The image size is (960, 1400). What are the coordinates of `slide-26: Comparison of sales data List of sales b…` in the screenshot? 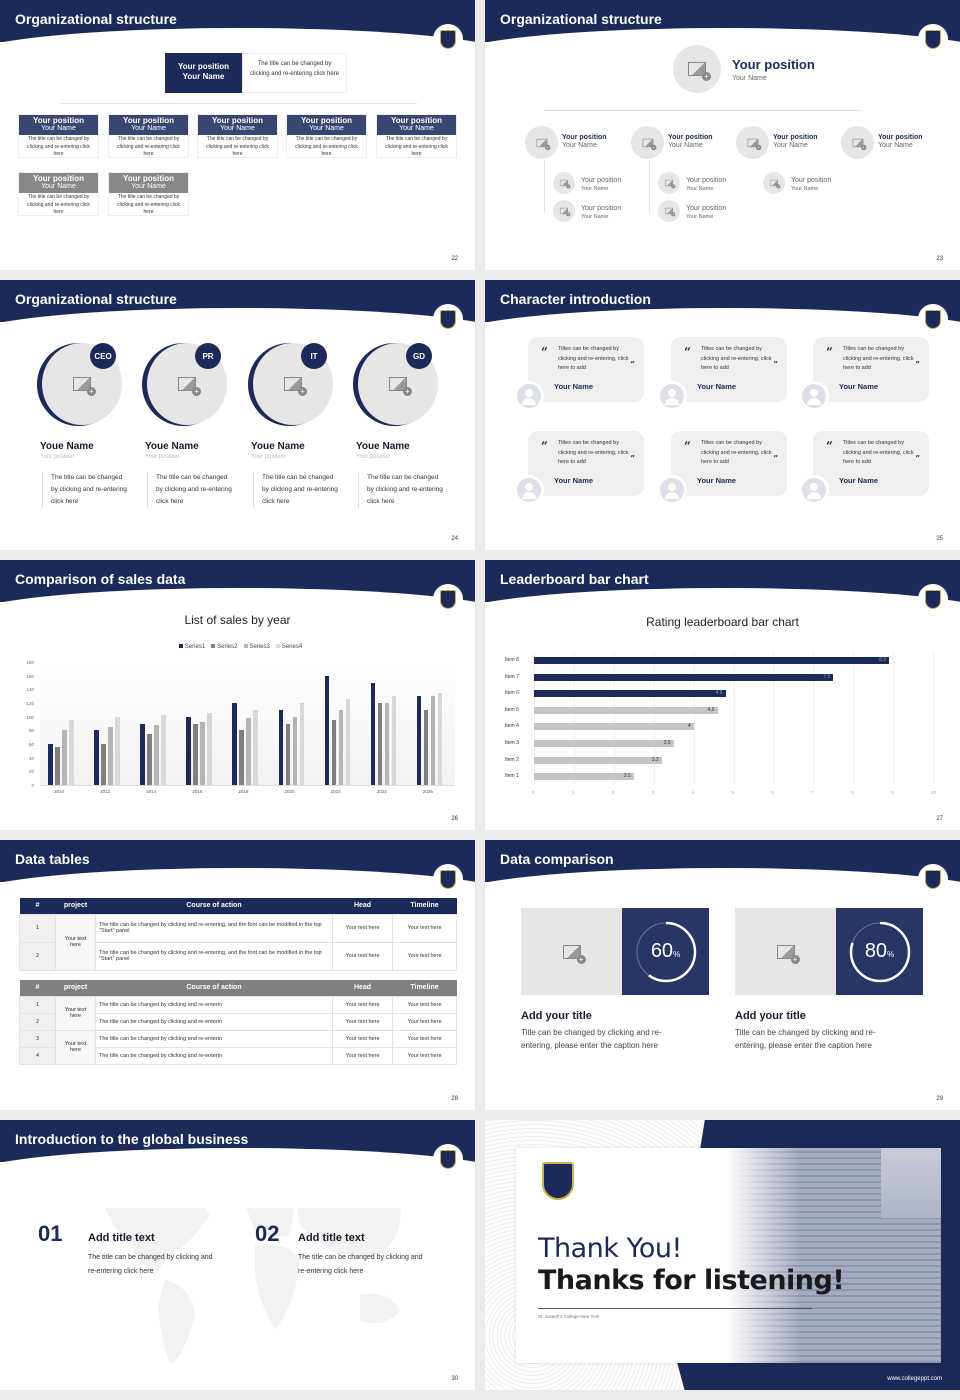 It's located at (237, 695).